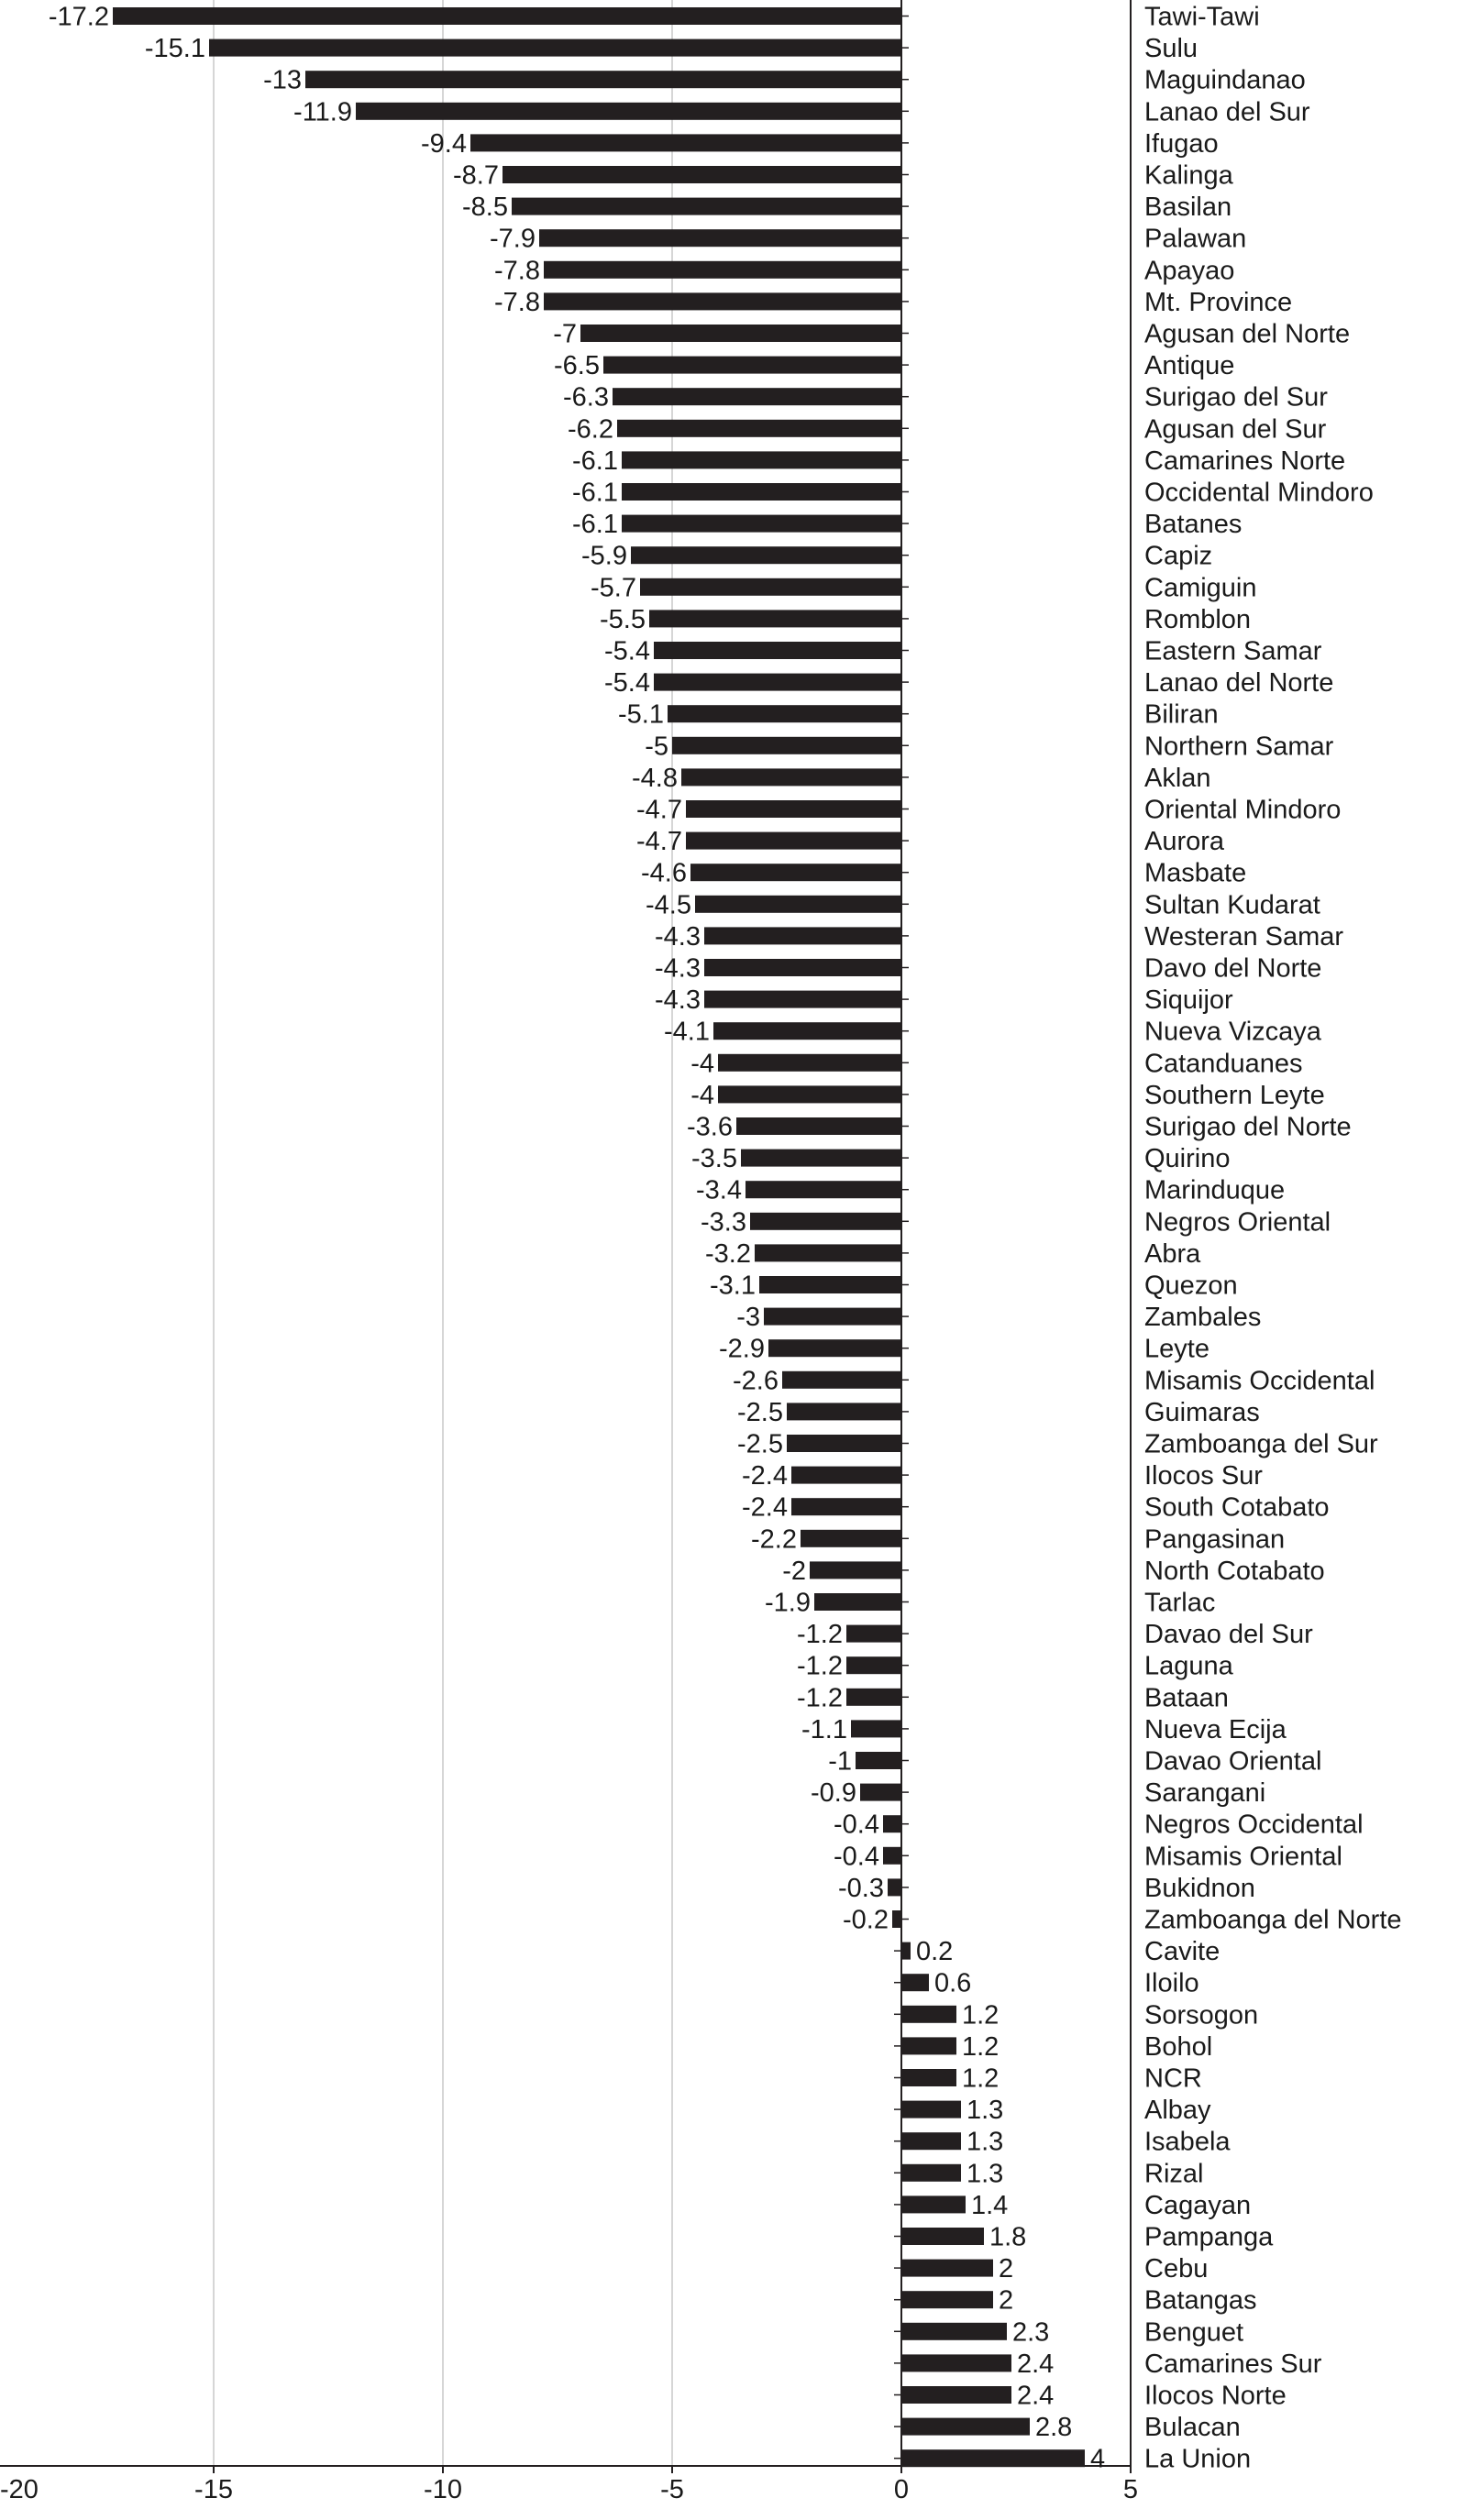 The width and height of the screenshot is (1458, 2520). I want to click on bar-value-label: -6.5, so click(577, 365).